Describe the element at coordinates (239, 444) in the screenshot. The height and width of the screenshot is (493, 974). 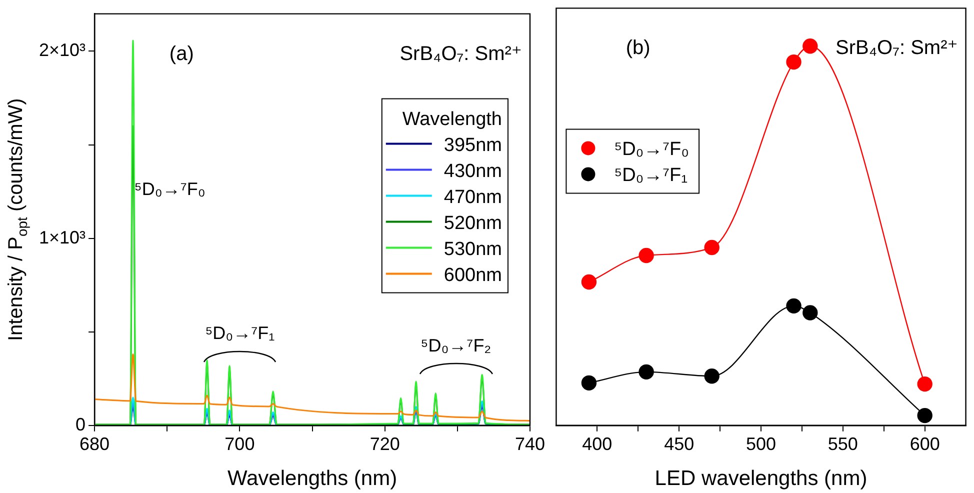
I see `x-tick-label: 700` at that location.